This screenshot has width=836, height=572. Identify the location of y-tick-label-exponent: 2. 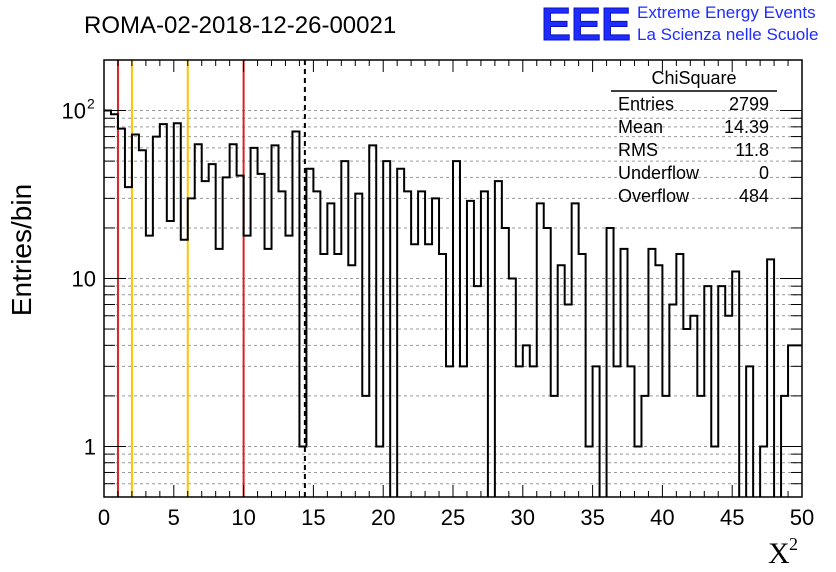
(91, 104).